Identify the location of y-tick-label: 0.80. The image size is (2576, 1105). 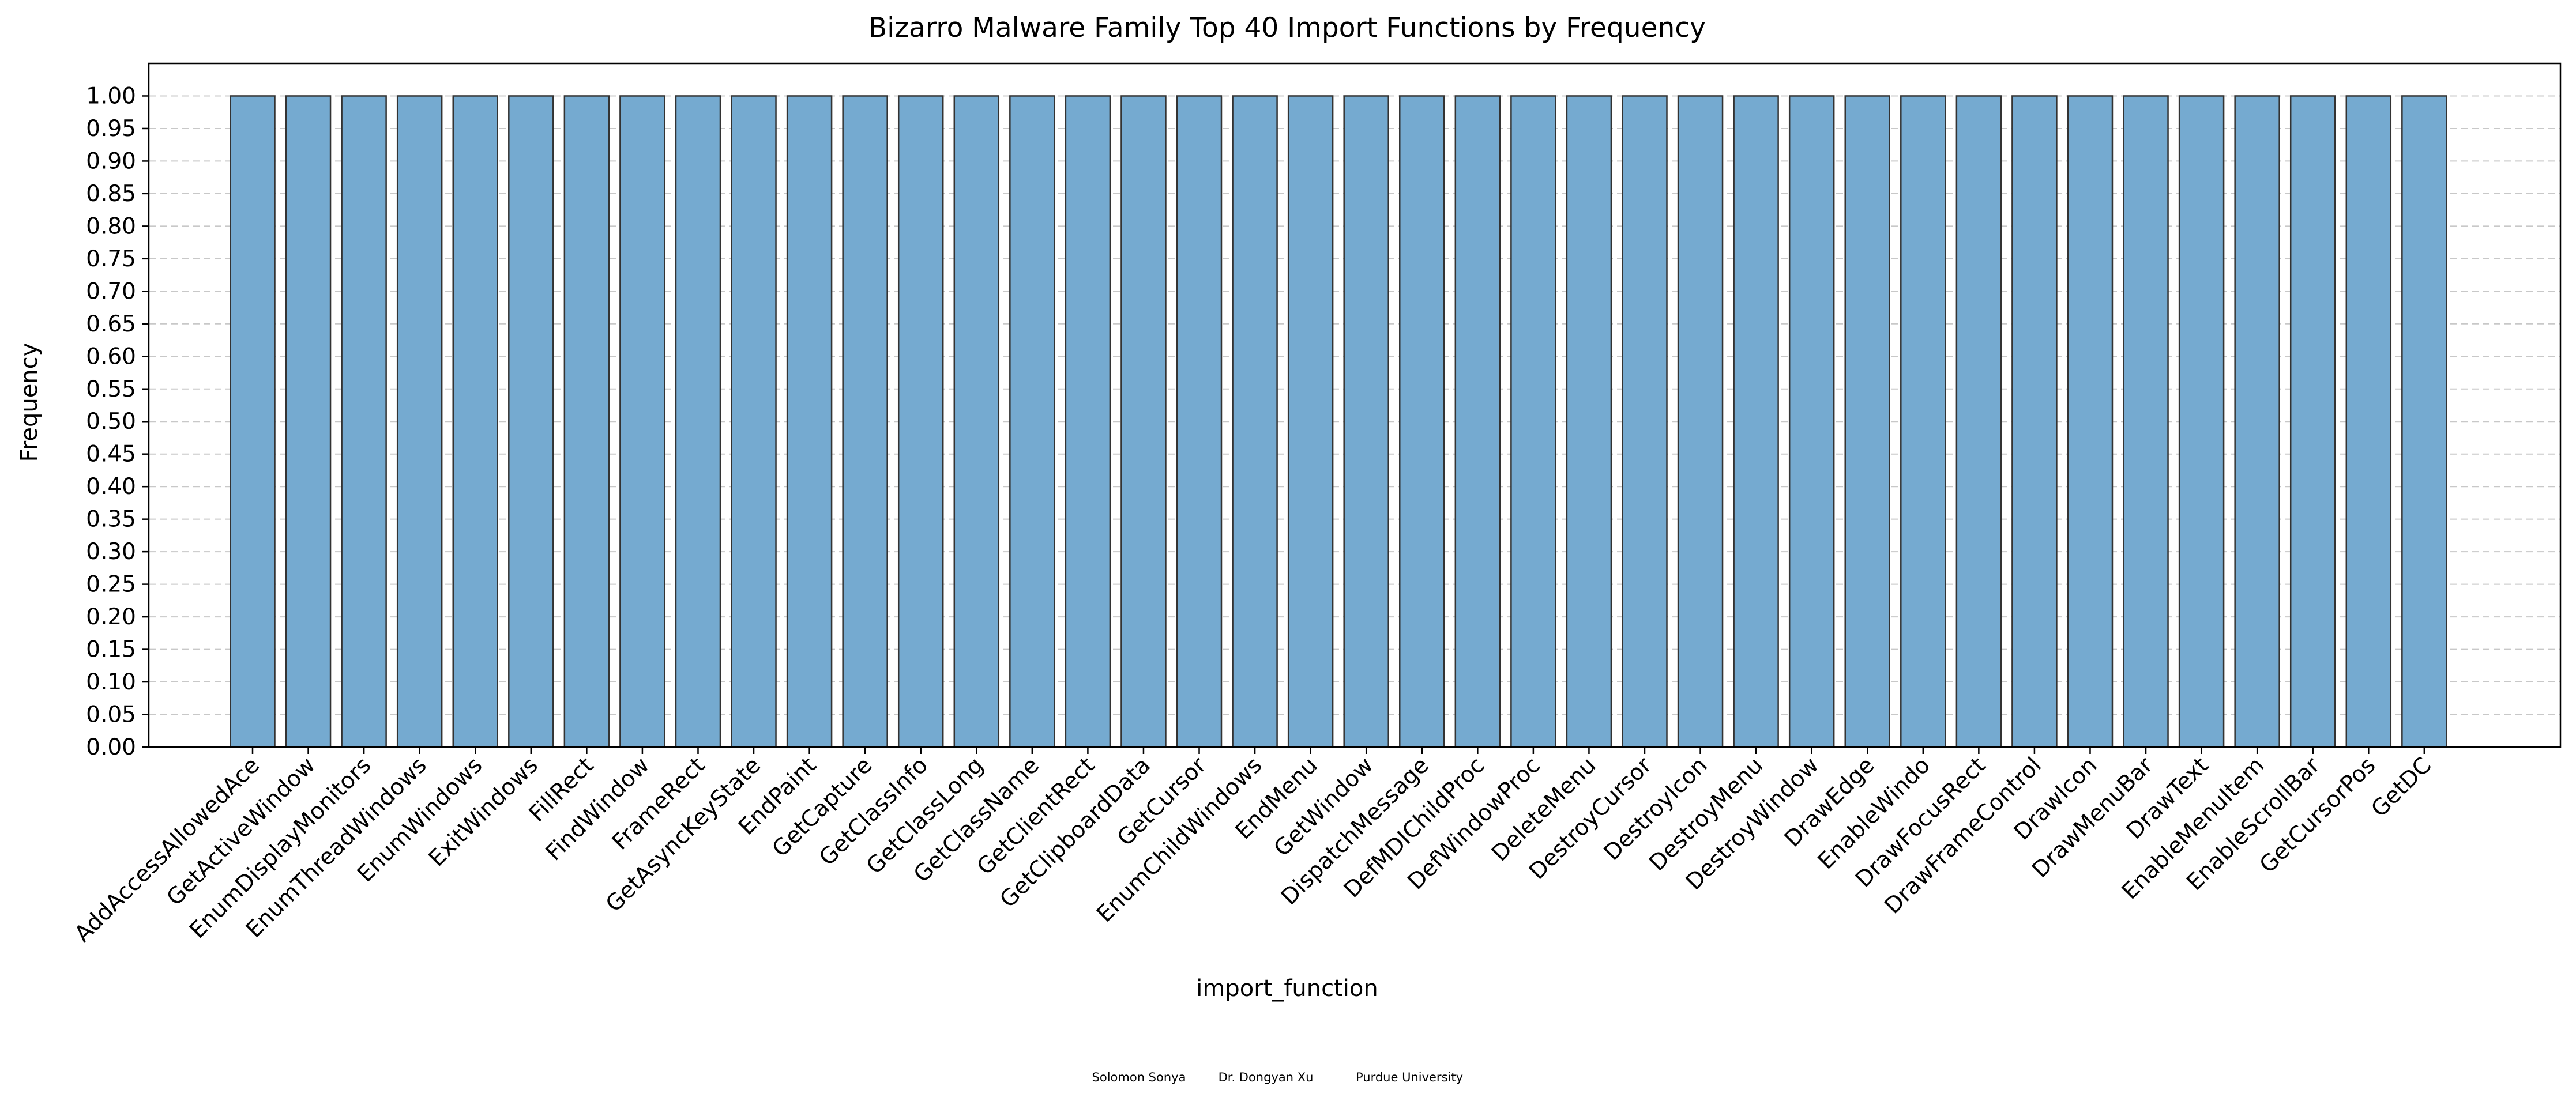
(111, 226).